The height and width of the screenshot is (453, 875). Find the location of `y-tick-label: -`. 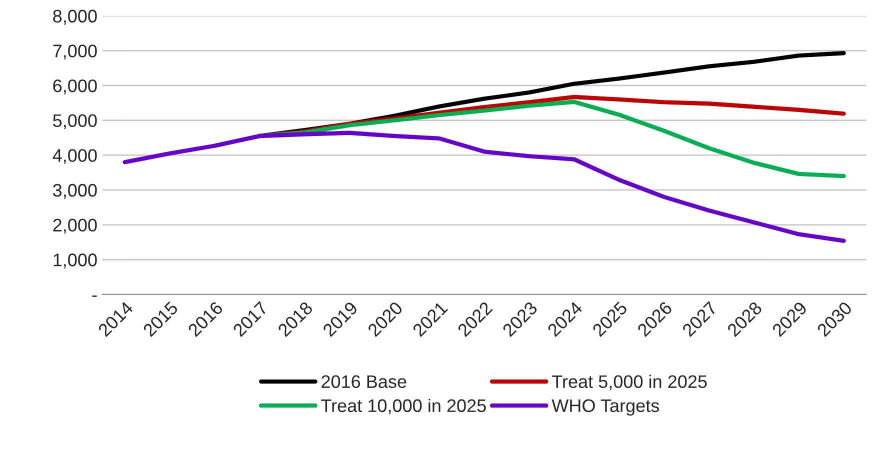

y-tick-label: - is located at coordinates (94, 296).